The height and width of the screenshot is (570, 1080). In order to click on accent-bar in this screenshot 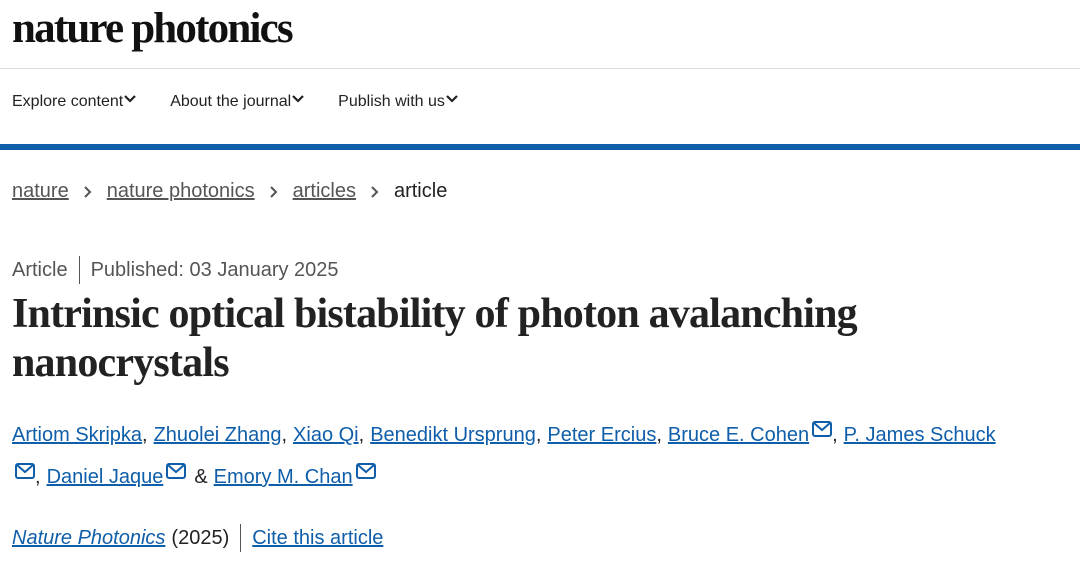, I will do `click(540, 147)`.